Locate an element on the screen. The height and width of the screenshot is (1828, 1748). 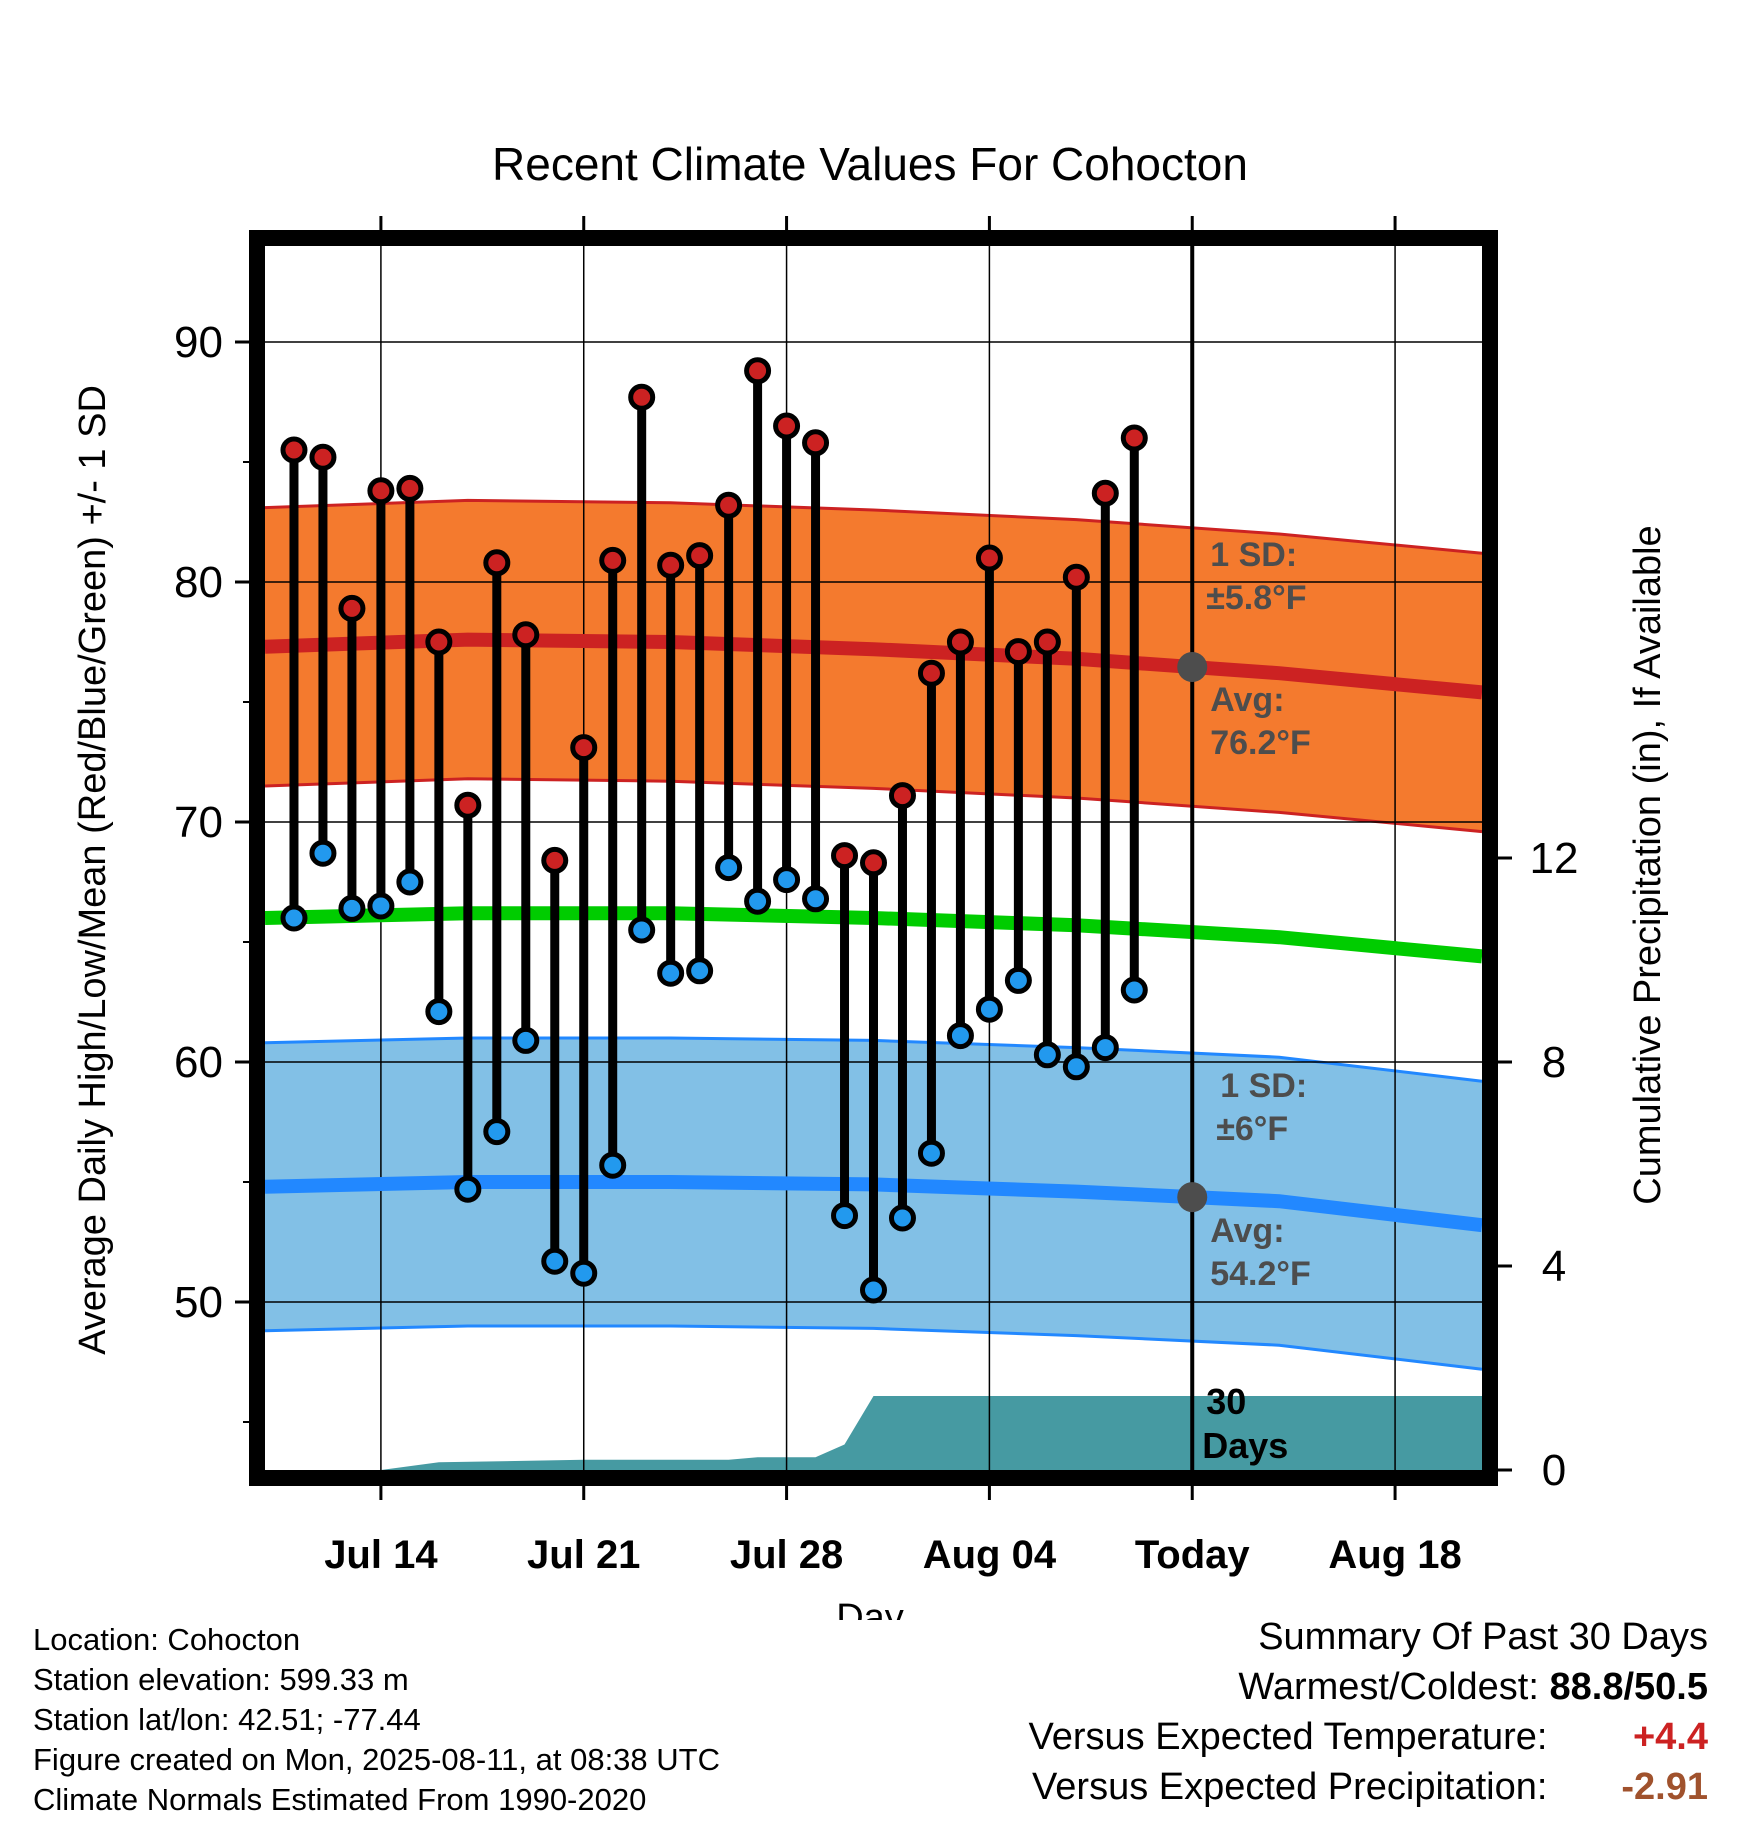
low-sd-lower-line is located at coordinates (873, 1347).